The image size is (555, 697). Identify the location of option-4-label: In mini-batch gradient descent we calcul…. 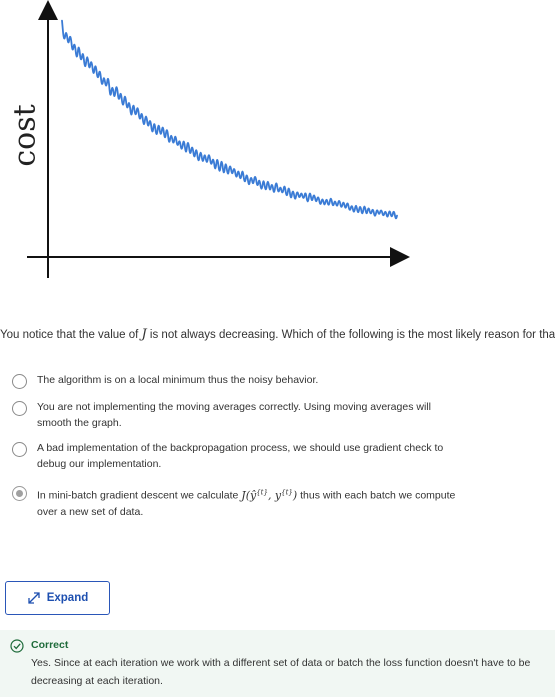
(247, 502).